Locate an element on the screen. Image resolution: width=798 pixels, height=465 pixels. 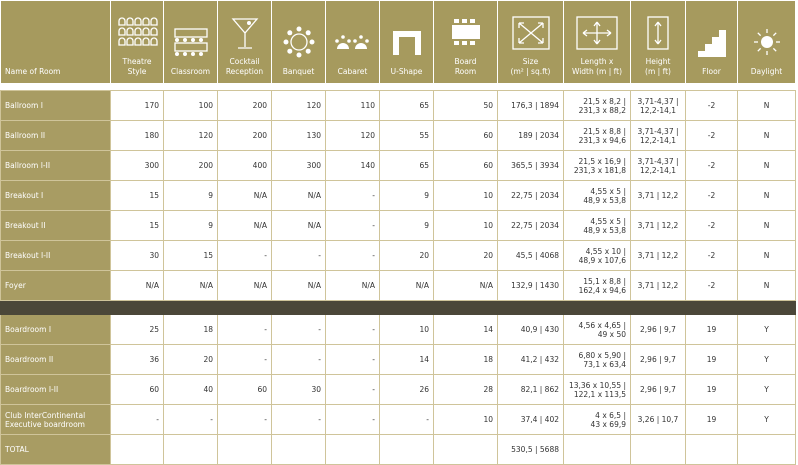
text-line: Daylight is located at coordinates (766, 71).